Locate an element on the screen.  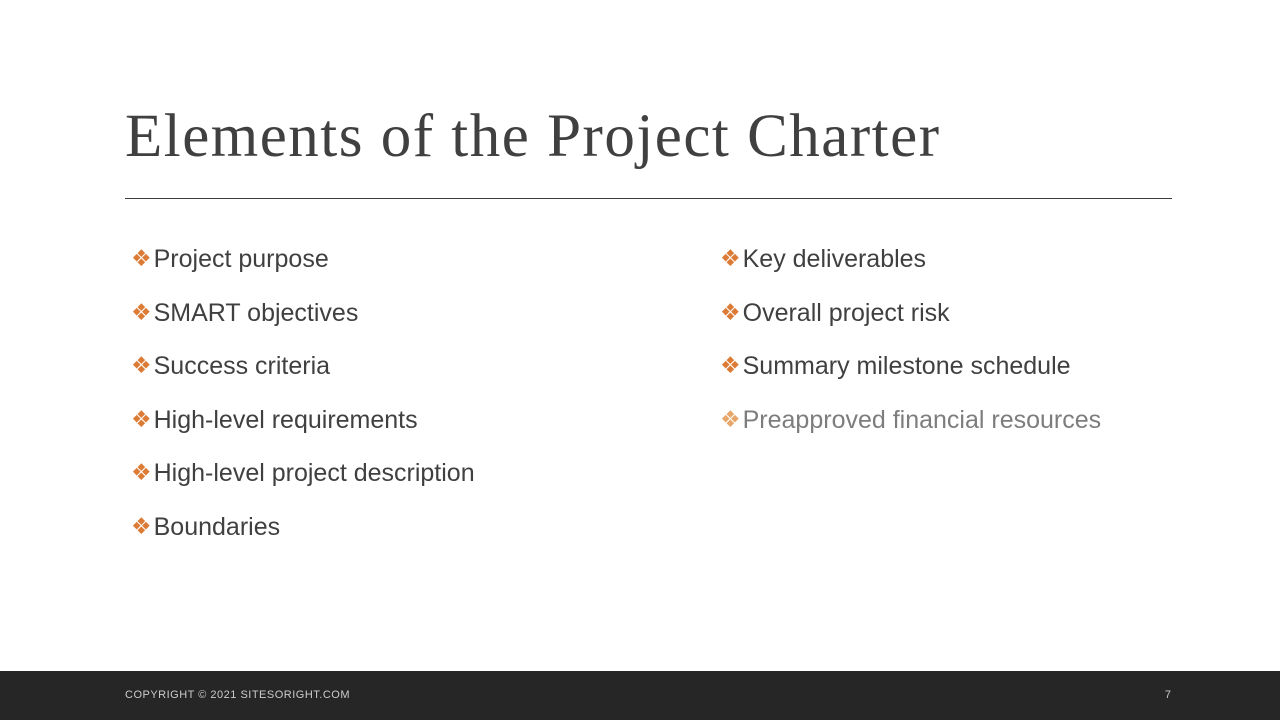
list-item: ❖ Key deliverables is located at coordinates (985, 259).